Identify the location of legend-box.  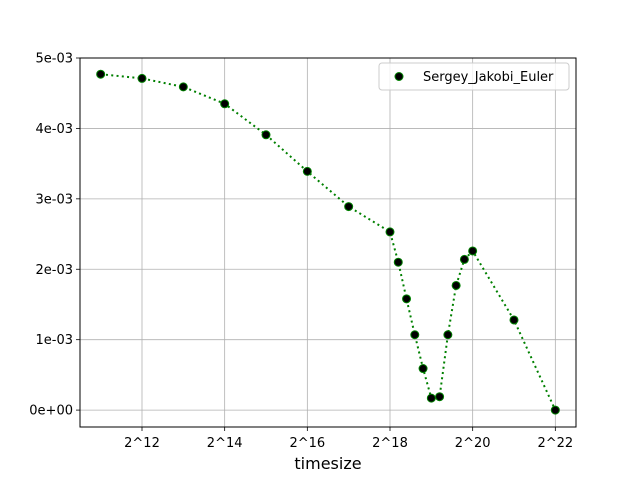
(474, 76).